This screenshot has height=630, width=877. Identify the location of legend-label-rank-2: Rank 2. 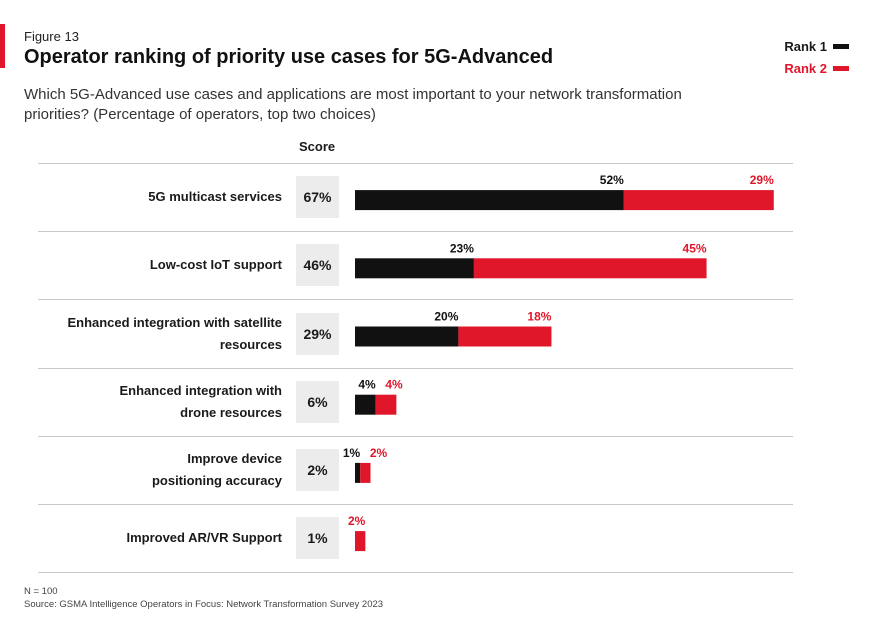
(805, 68).